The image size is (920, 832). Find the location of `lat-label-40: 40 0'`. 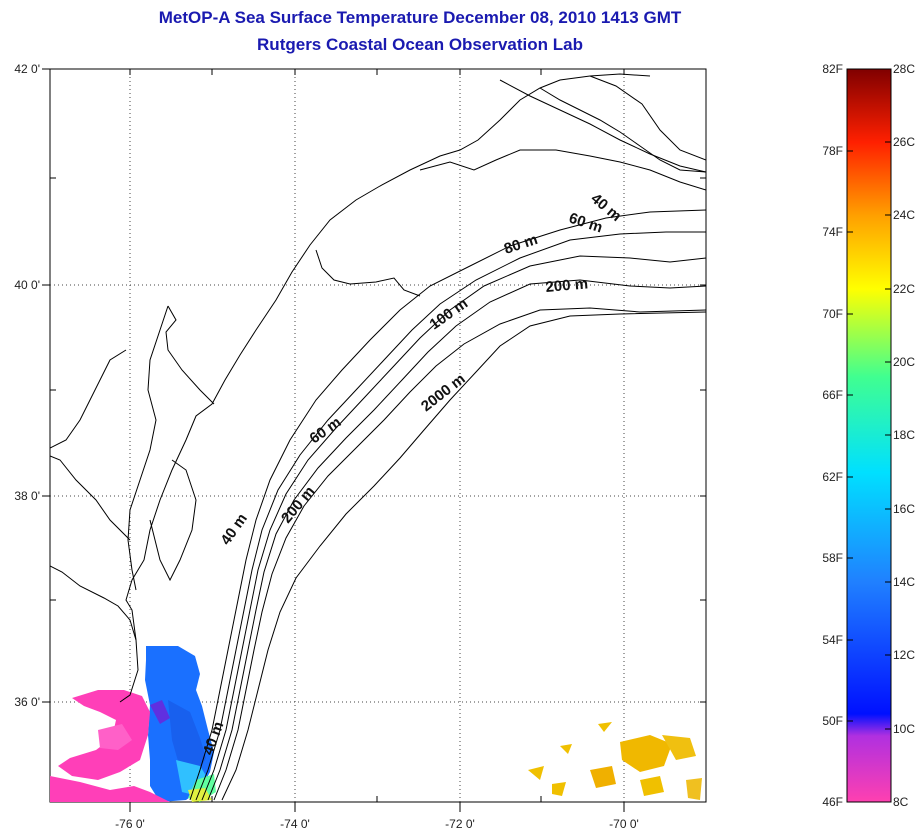

lat-label-40: 40 0' is located at coordinates (27, 285).